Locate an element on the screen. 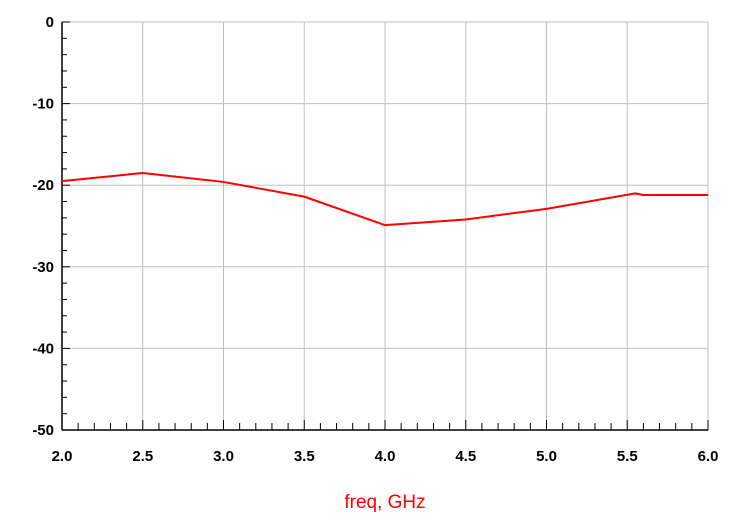  x-tick-label: 3.0 is located at coordinates (223, 456).